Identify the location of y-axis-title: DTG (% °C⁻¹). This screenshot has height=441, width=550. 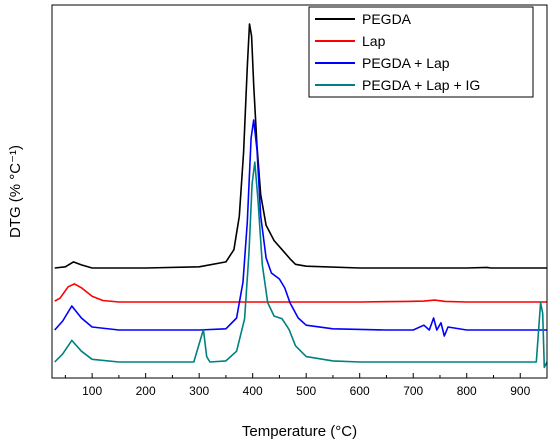
(15, 191).